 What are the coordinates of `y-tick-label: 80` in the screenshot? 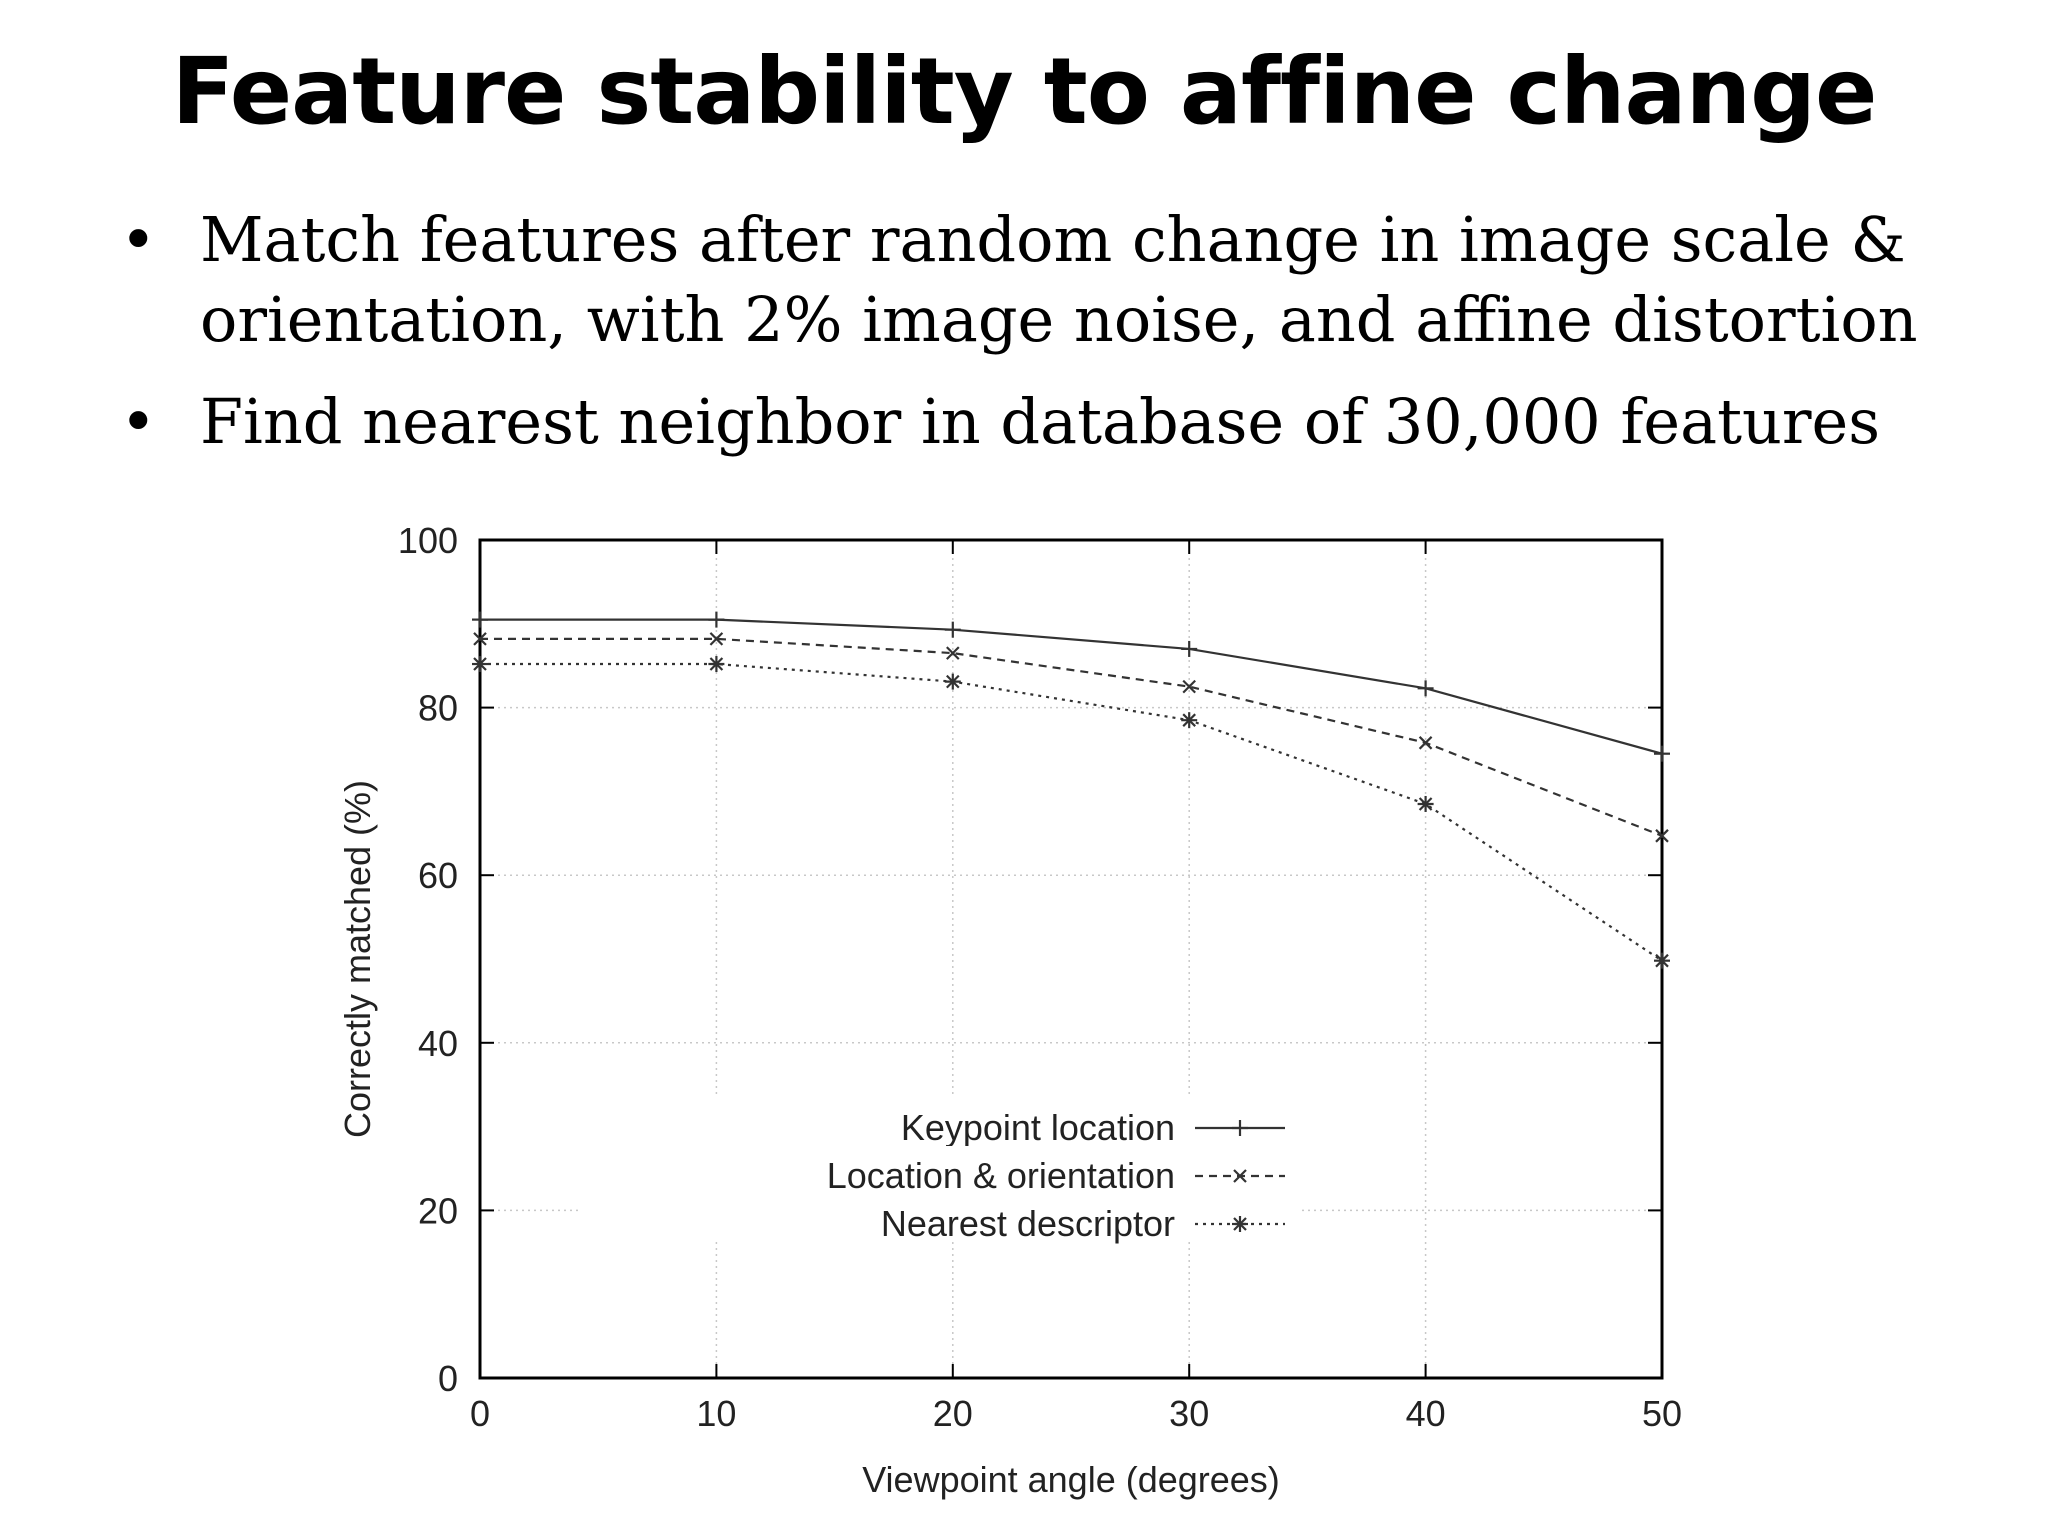 It's located at (438, 708).